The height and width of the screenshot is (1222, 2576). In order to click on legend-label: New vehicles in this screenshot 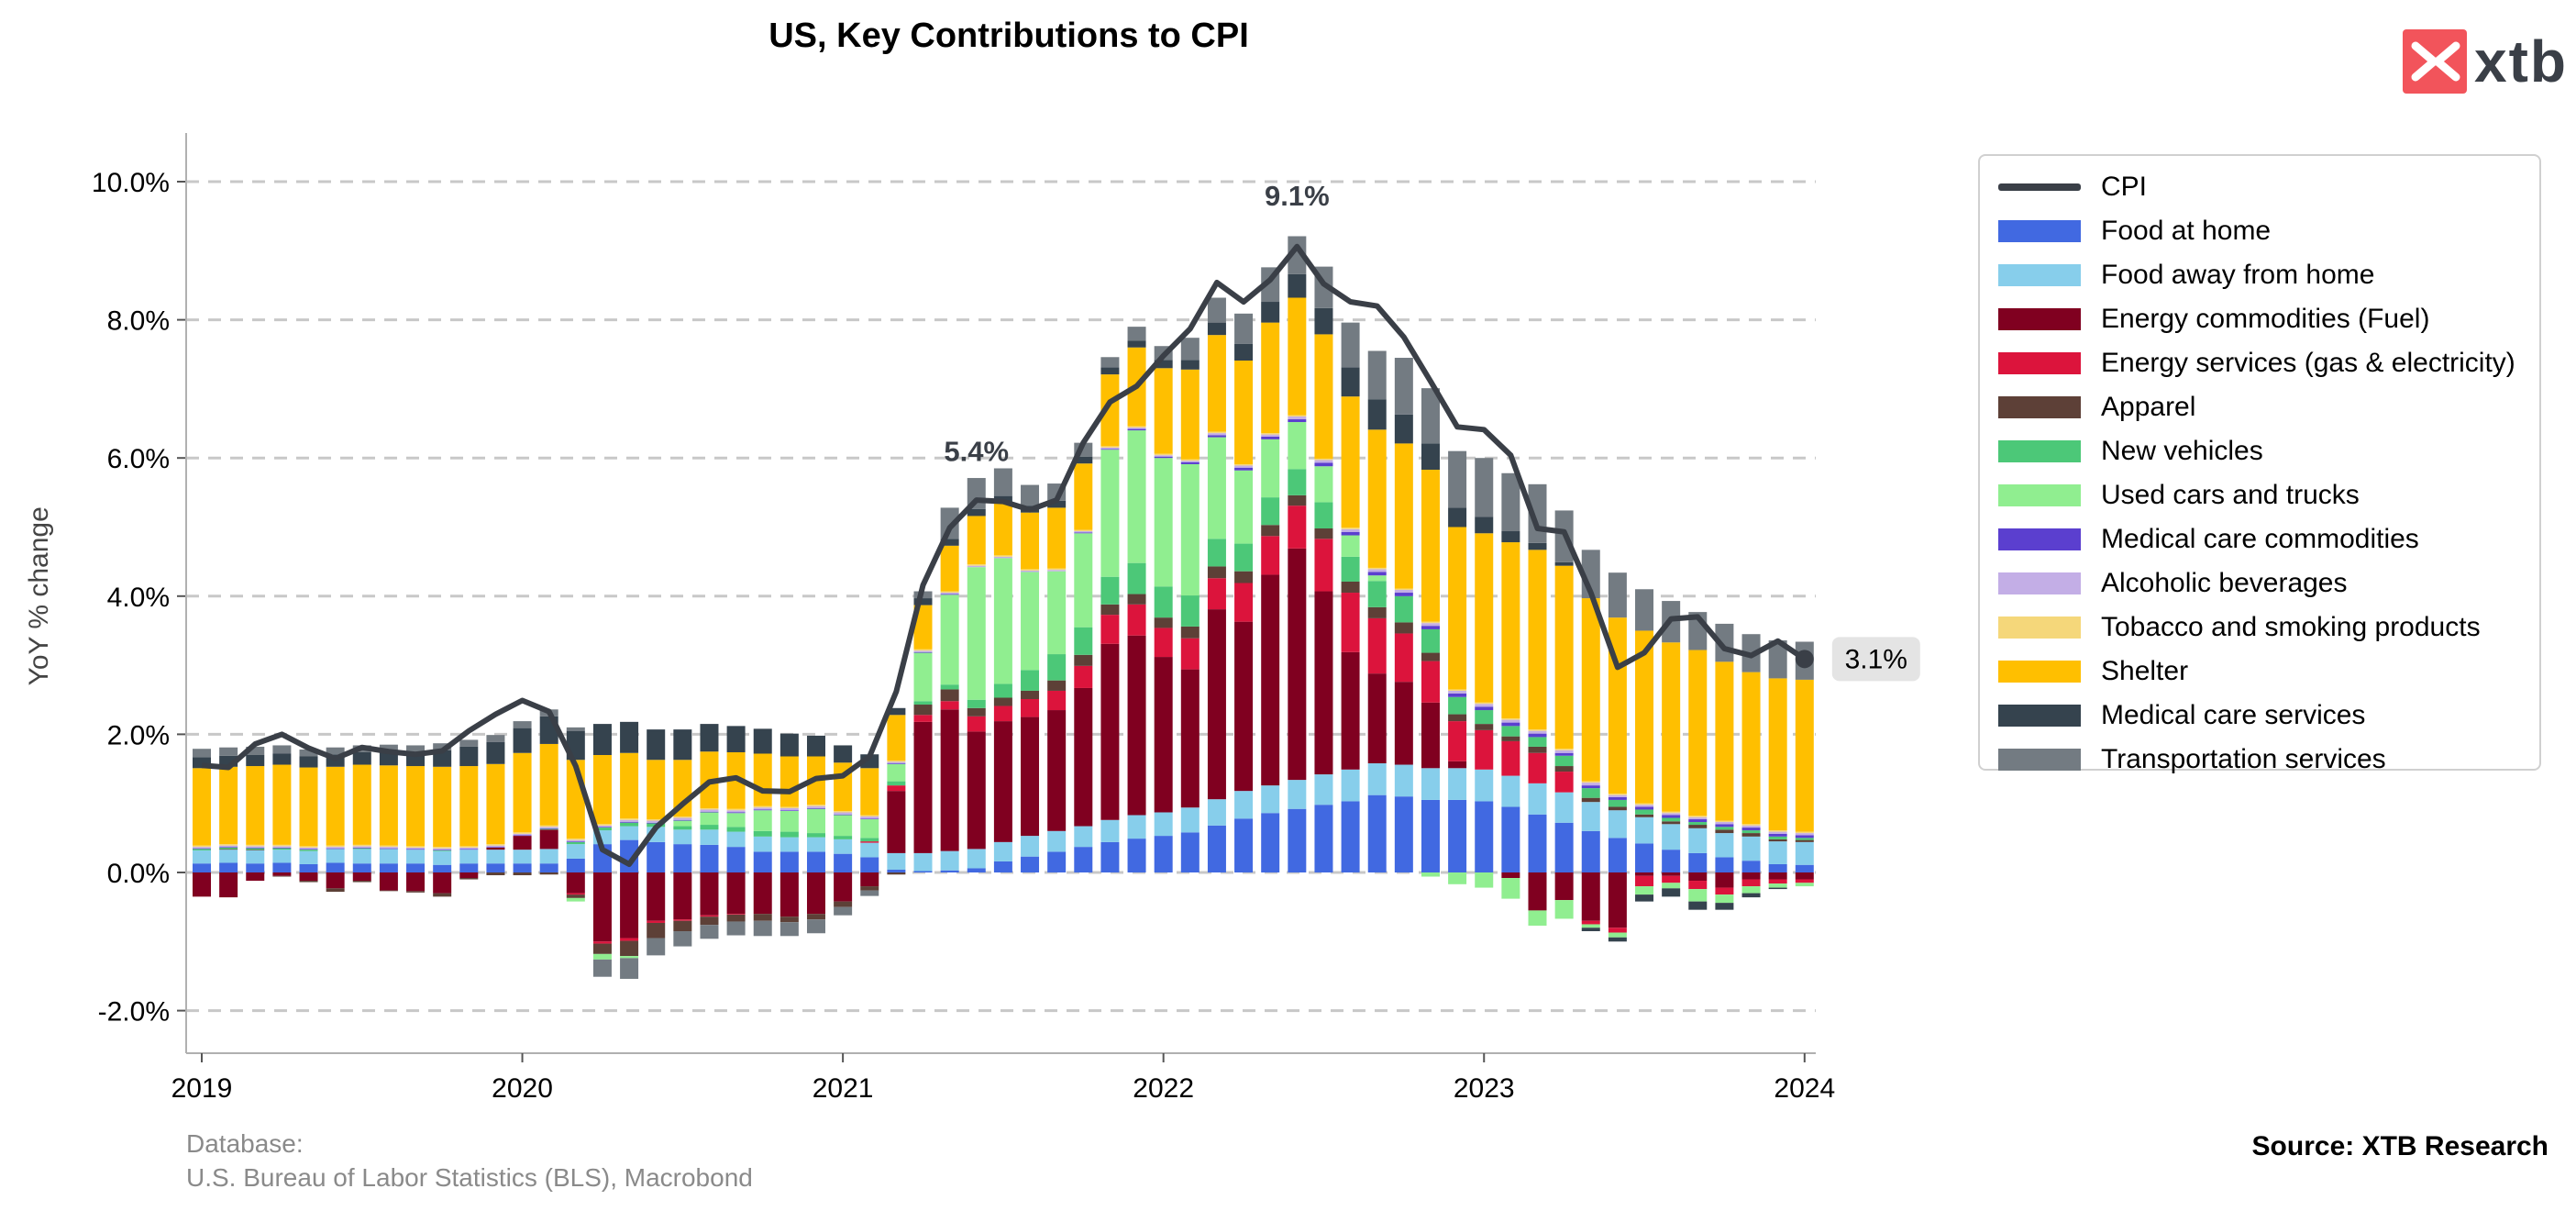, I will do `click(2182, 451)`.